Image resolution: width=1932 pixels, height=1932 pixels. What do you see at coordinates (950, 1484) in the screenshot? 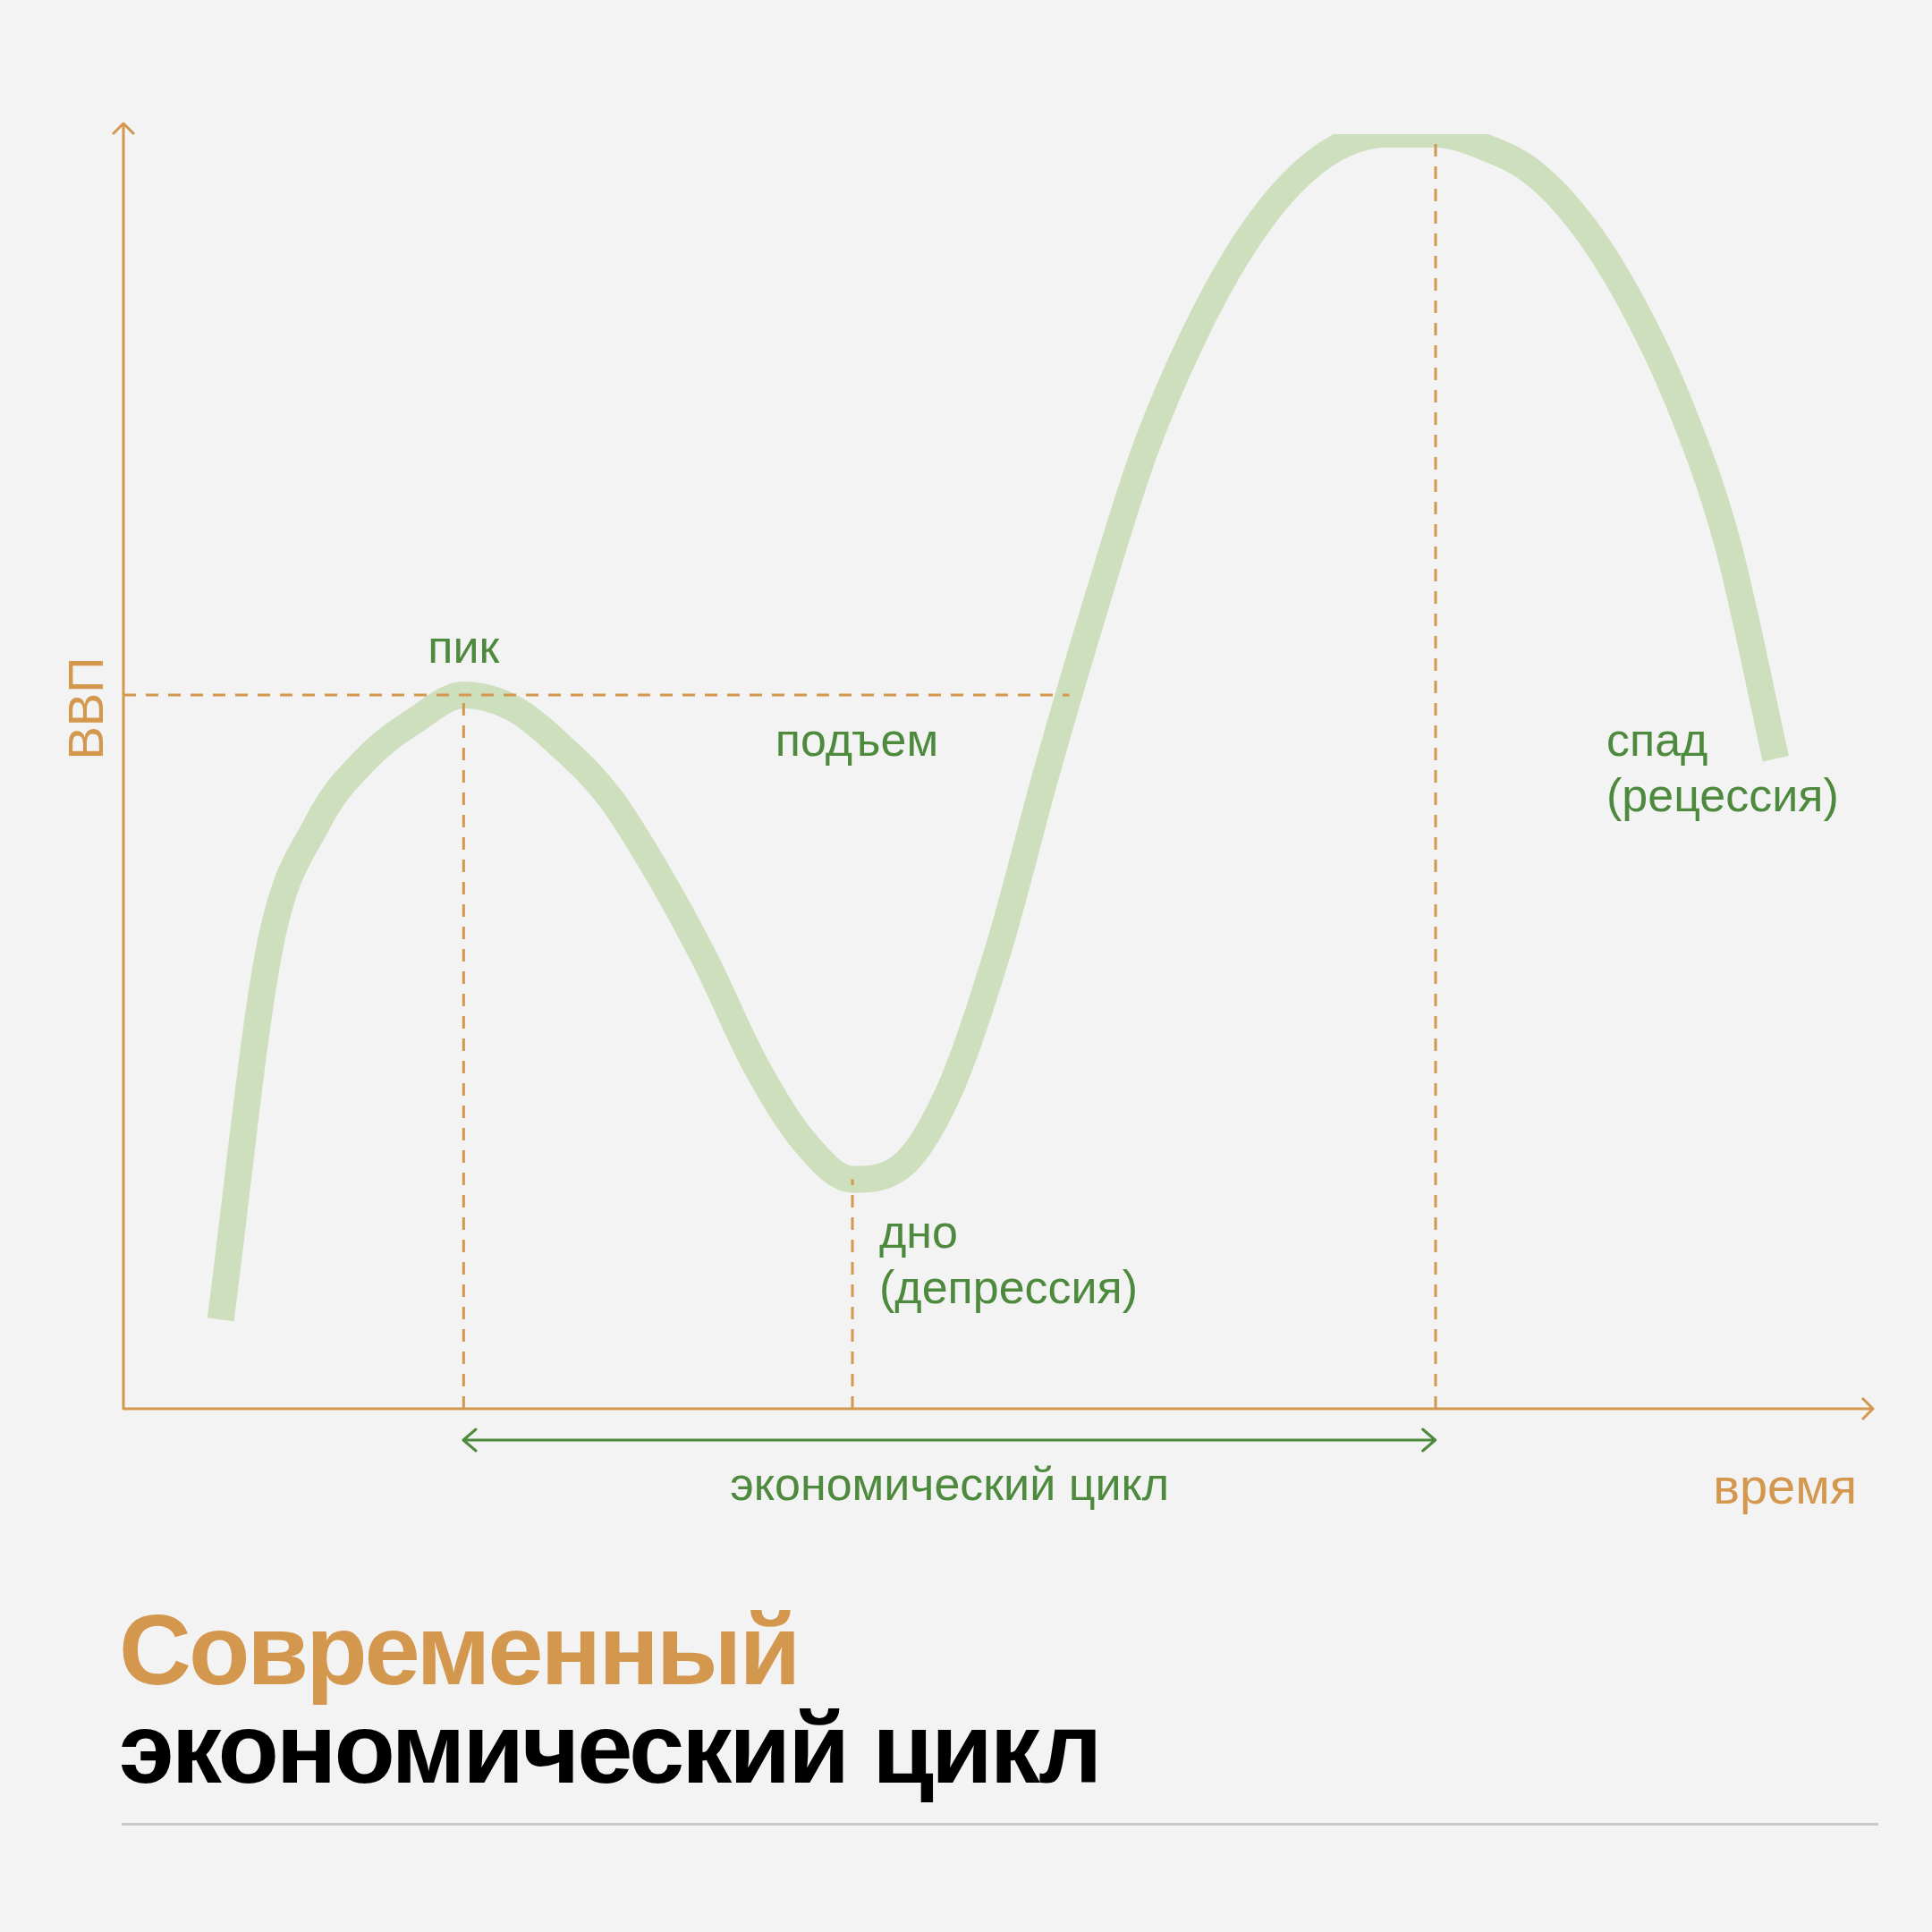
I see `text: экономический цикл` at bounding box center [950, 1484].